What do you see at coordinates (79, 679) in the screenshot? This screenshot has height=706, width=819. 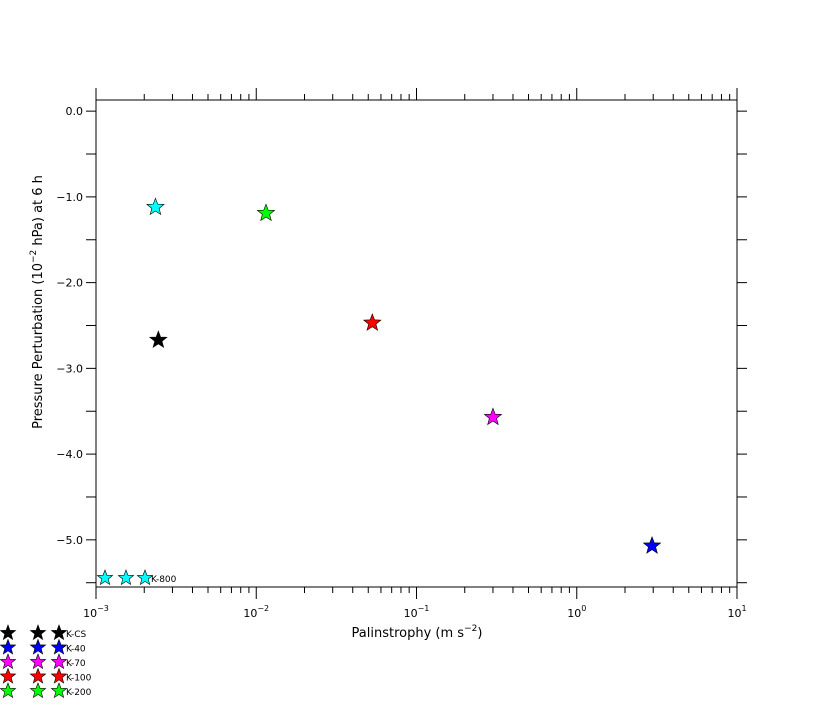 I see `legend-label-k-100: K-100` at bounding box center [79, 679].